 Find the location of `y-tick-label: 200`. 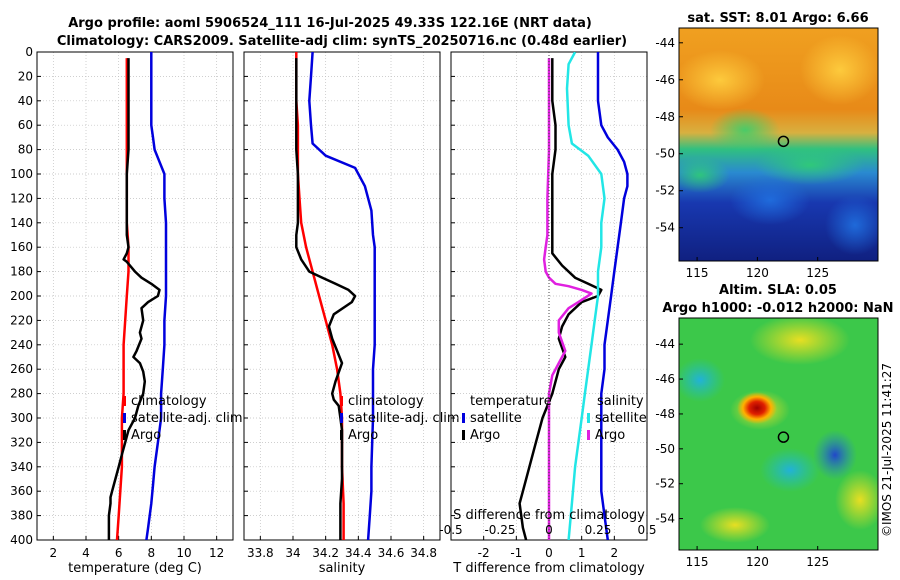

y-tick-label: 200 is located at coordinates (21, 296).